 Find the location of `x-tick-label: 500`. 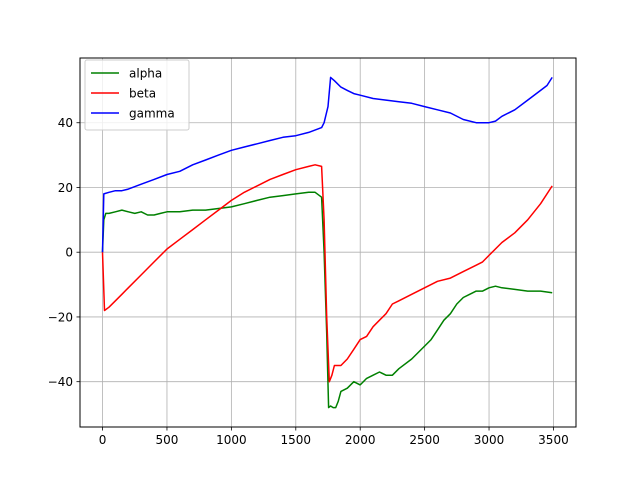

x-tick-label: 500 is located at coordinates (167, 440).